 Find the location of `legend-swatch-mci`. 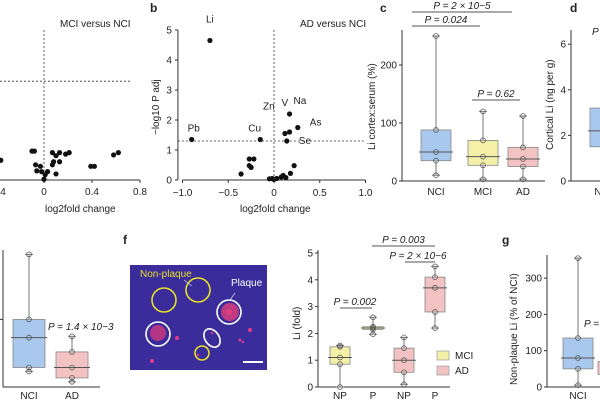

legend-swatch-mci is located at coordinates (443, 355).